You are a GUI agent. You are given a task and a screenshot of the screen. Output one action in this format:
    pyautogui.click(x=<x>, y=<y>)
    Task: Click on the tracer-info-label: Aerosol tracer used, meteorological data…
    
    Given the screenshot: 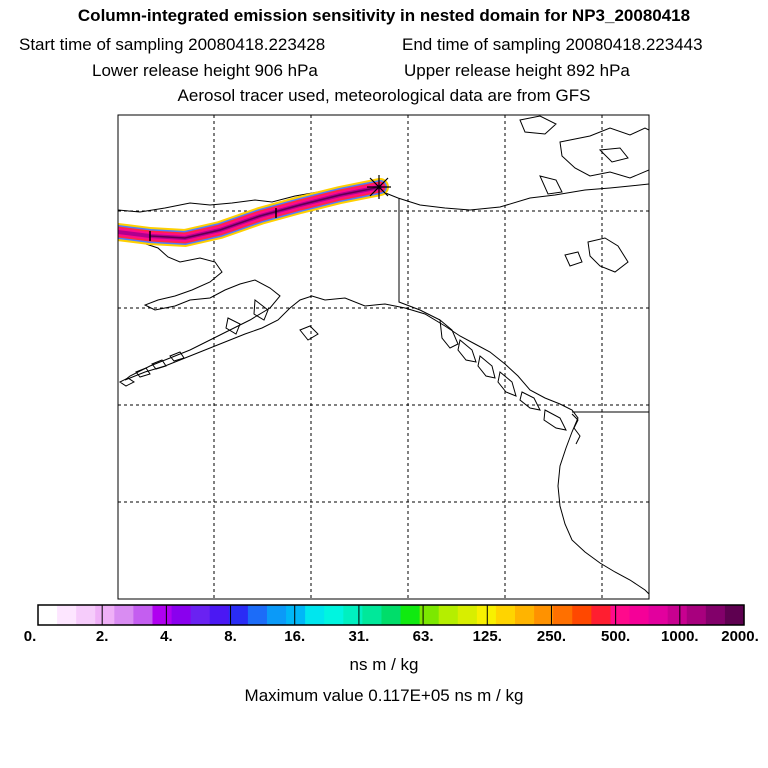 What is the action you would take?
    pyautogui.click(x=384, y=95)
    